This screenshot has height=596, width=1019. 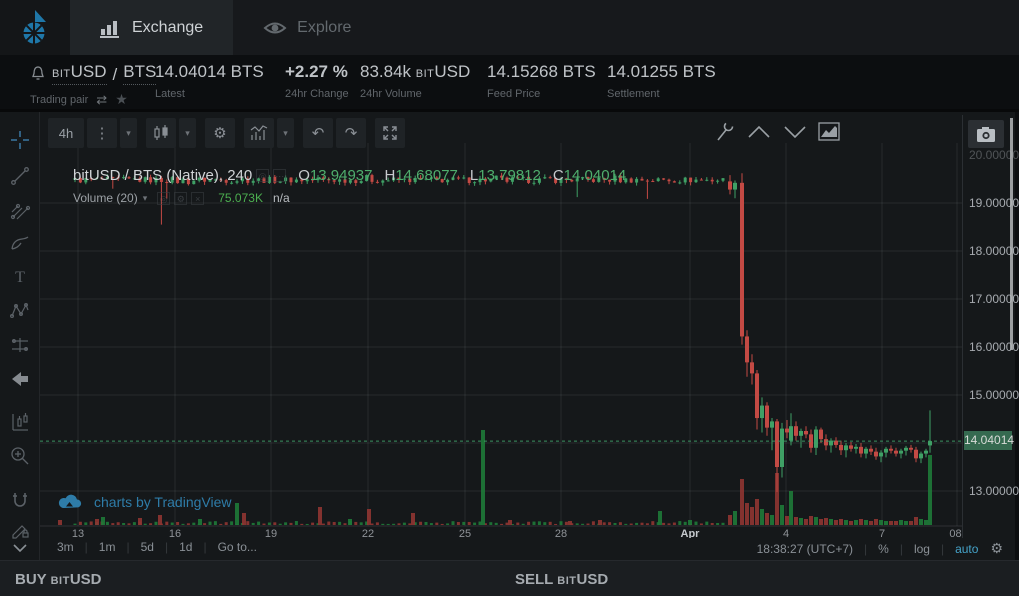 I want to click on volume-legend: Volume (20) ▾ ◎ ⚙ × 75.073K n/a, so click(x=181, y=198).